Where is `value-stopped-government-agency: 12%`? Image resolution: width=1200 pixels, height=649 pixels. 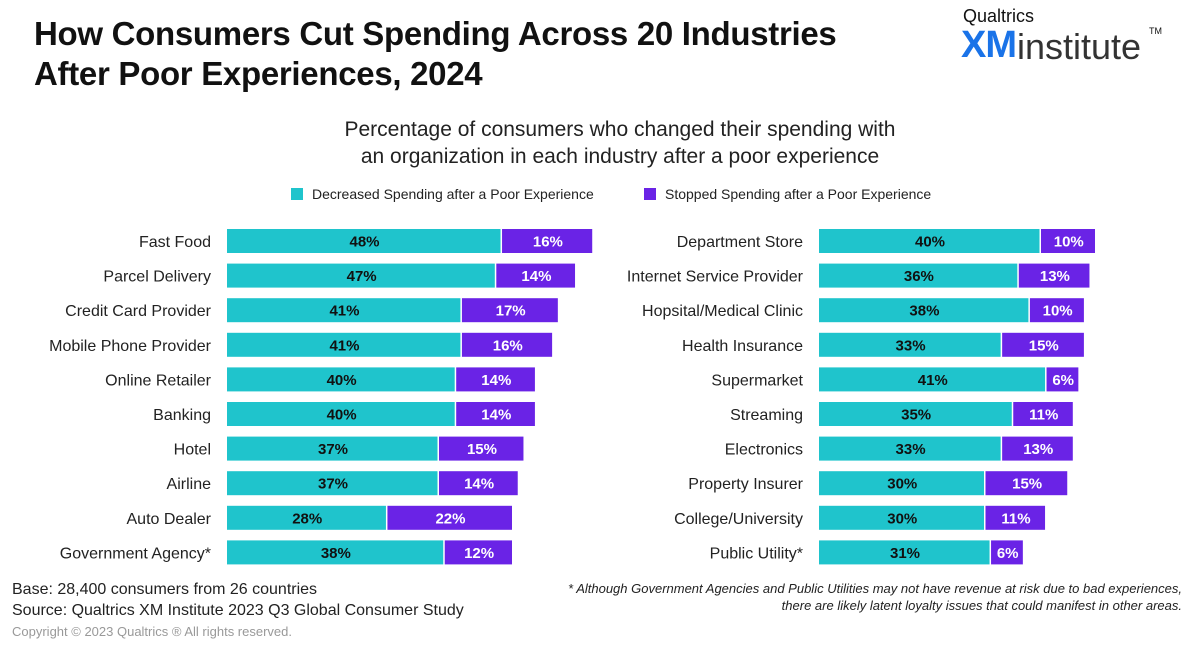
value-stopped-government-agency: 12% is located at coordinates (479, 553).